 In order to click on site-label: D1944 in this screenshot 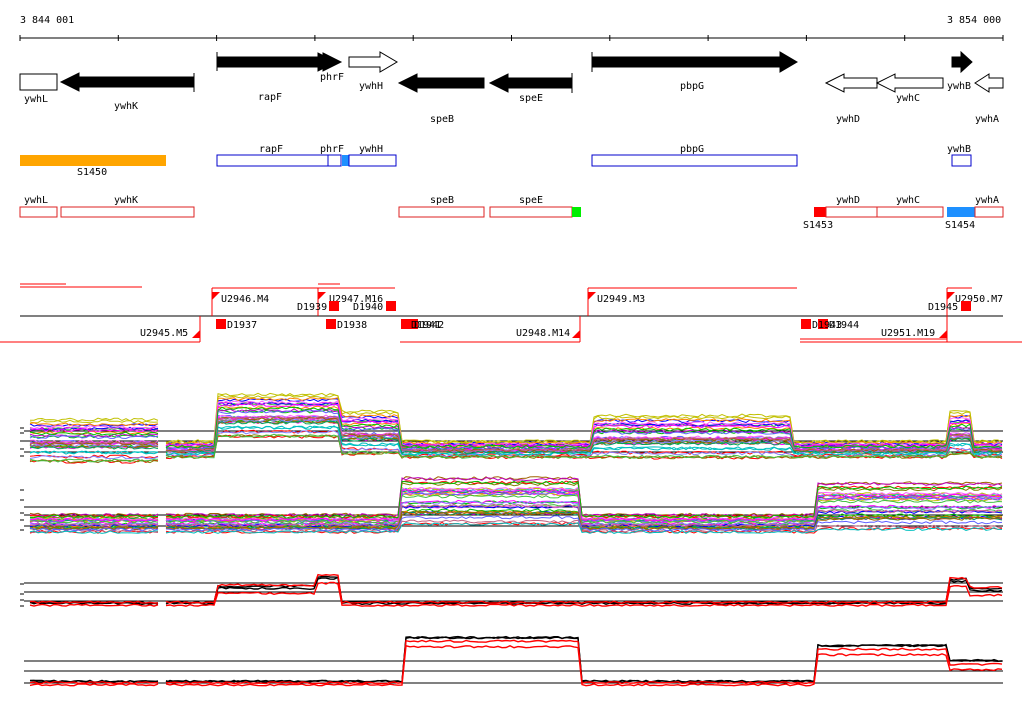, I will do `click(844, 325)`.